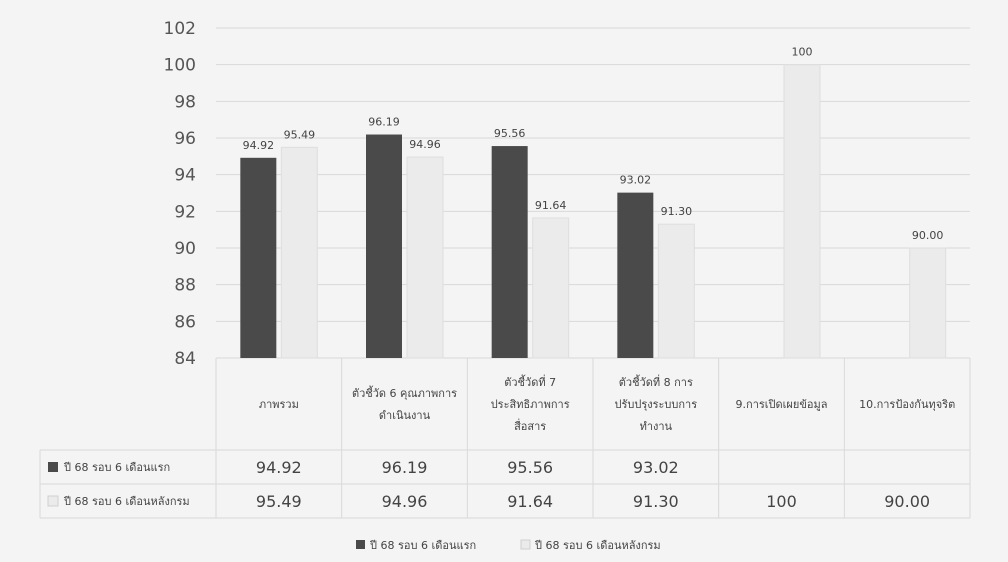  What do you see at coordinates (405, 415) in the screenshot?
I see `category-label: ดำเนินงาน` at bounding box center [405, 415].